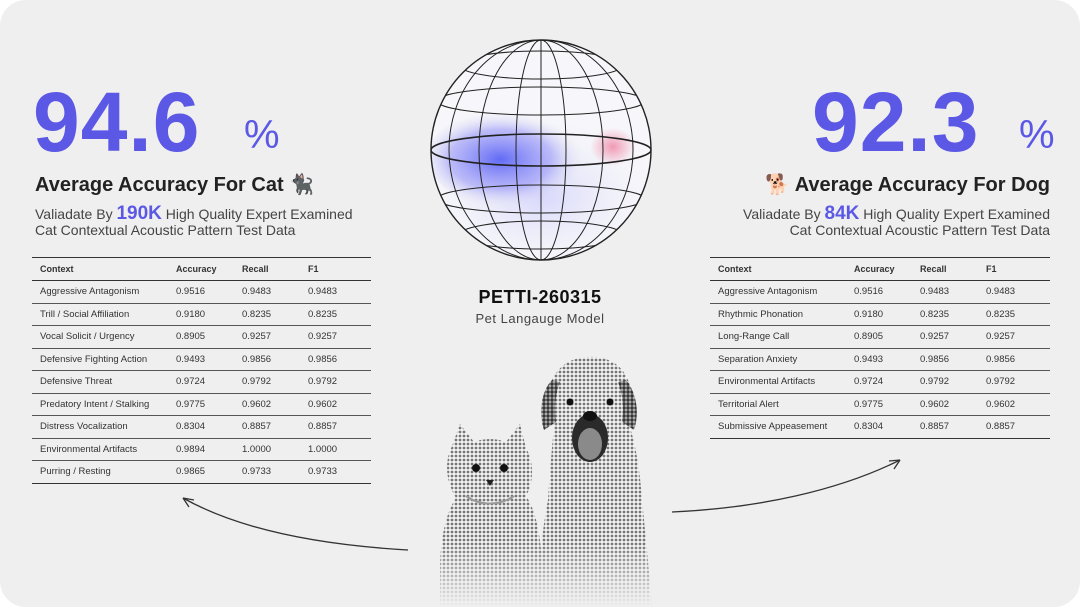 This screenshot has height=607, width=1080. Describe the element at coordinates (100, 427) in the screenshot. I see `table-cell: Distress Vocalization` at that location.